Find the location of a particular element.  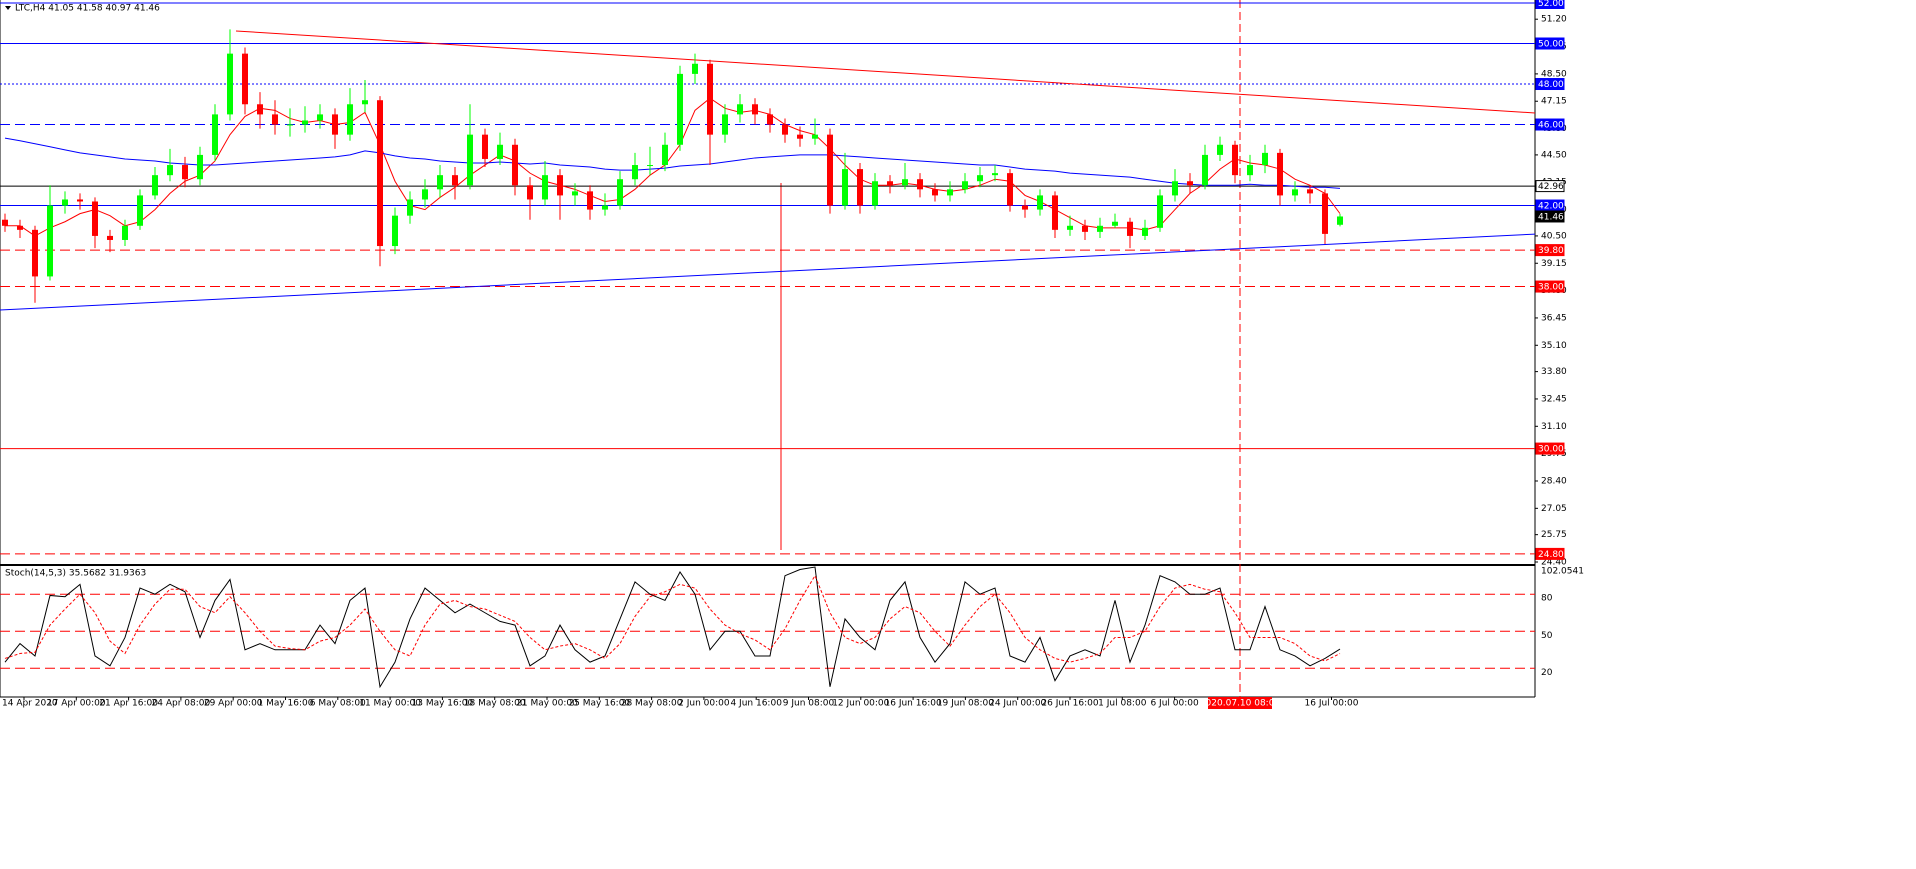

x-tick-label: 21 May 00:00 is located at coordinates (547, 704).